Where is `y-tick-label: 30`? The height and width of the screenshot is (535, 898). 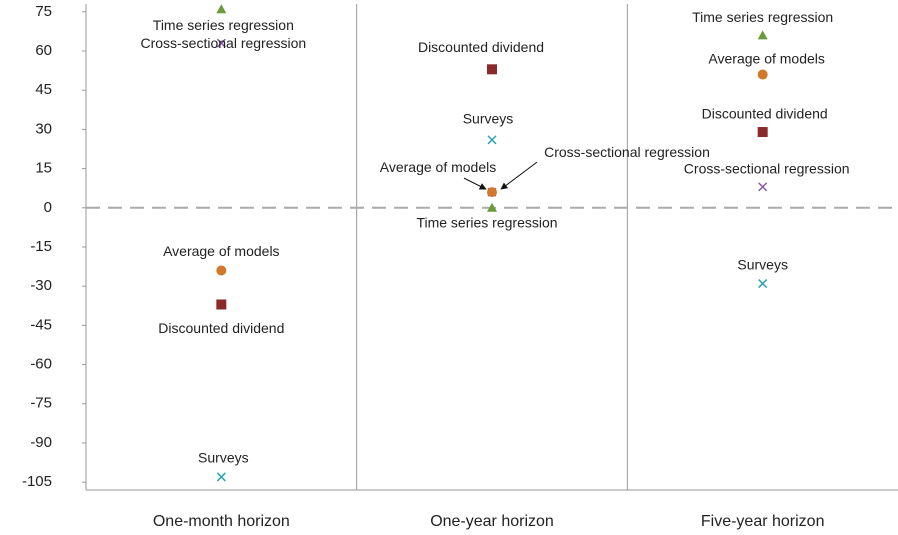 y-tick-label: 30 is located at coordinates (43, 128).